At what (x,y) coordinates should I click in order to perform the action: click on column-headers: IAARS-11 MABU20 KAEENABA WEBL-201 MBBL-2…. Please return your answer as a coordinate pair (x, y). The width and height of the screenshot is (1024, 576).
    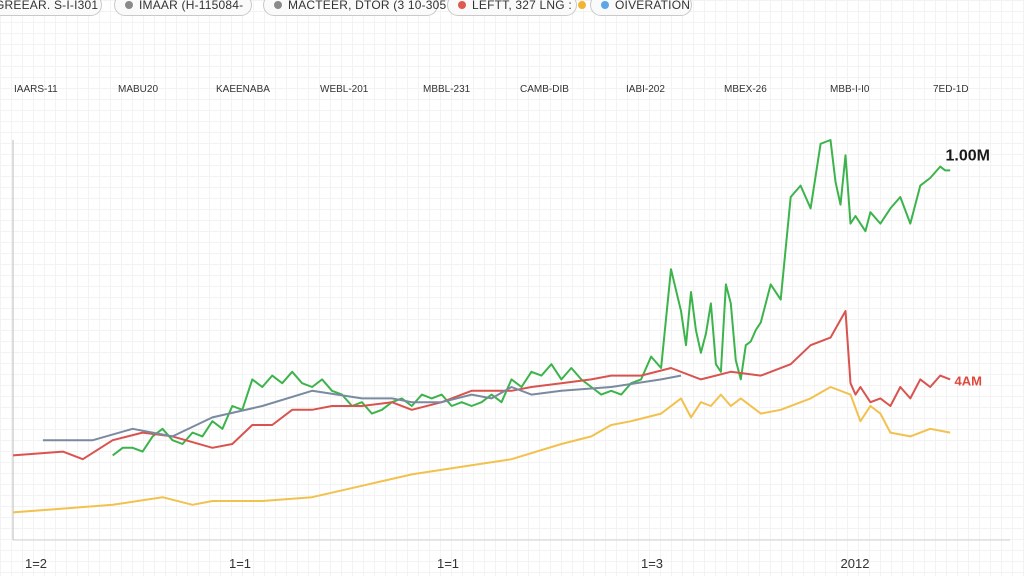
    Looking at the image, I should click on (512, 91).